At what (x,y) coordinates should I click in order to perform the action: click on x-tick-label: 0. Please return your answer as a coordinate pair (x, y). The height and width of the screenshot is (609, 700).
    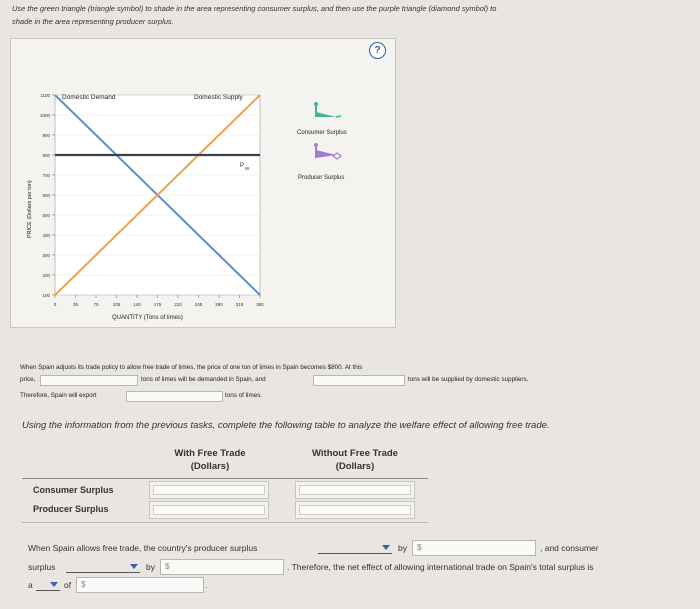
    Looking at the image, I should click on (55, 304).